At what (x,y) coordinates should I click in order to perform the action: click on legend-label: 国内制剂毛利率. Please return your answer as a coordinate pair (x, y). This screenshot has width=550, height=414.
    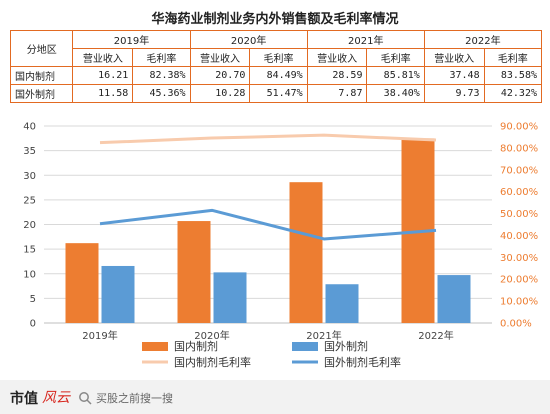
    Looking at the image, I should click on (212, 362).